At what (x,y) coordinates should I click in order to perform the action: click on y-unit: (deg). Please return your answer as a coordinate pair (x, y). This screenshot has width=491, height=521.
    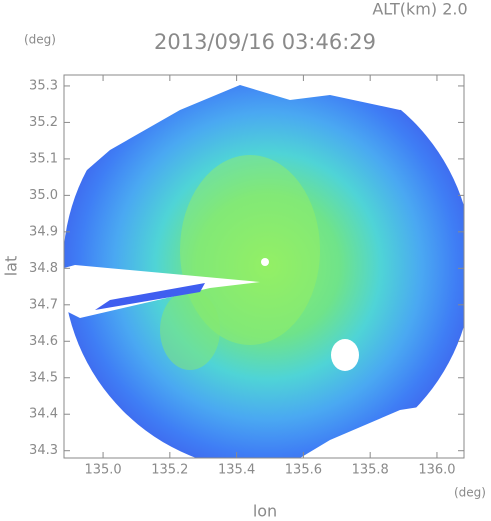
    Looking at the image, I should click on (40, 40).